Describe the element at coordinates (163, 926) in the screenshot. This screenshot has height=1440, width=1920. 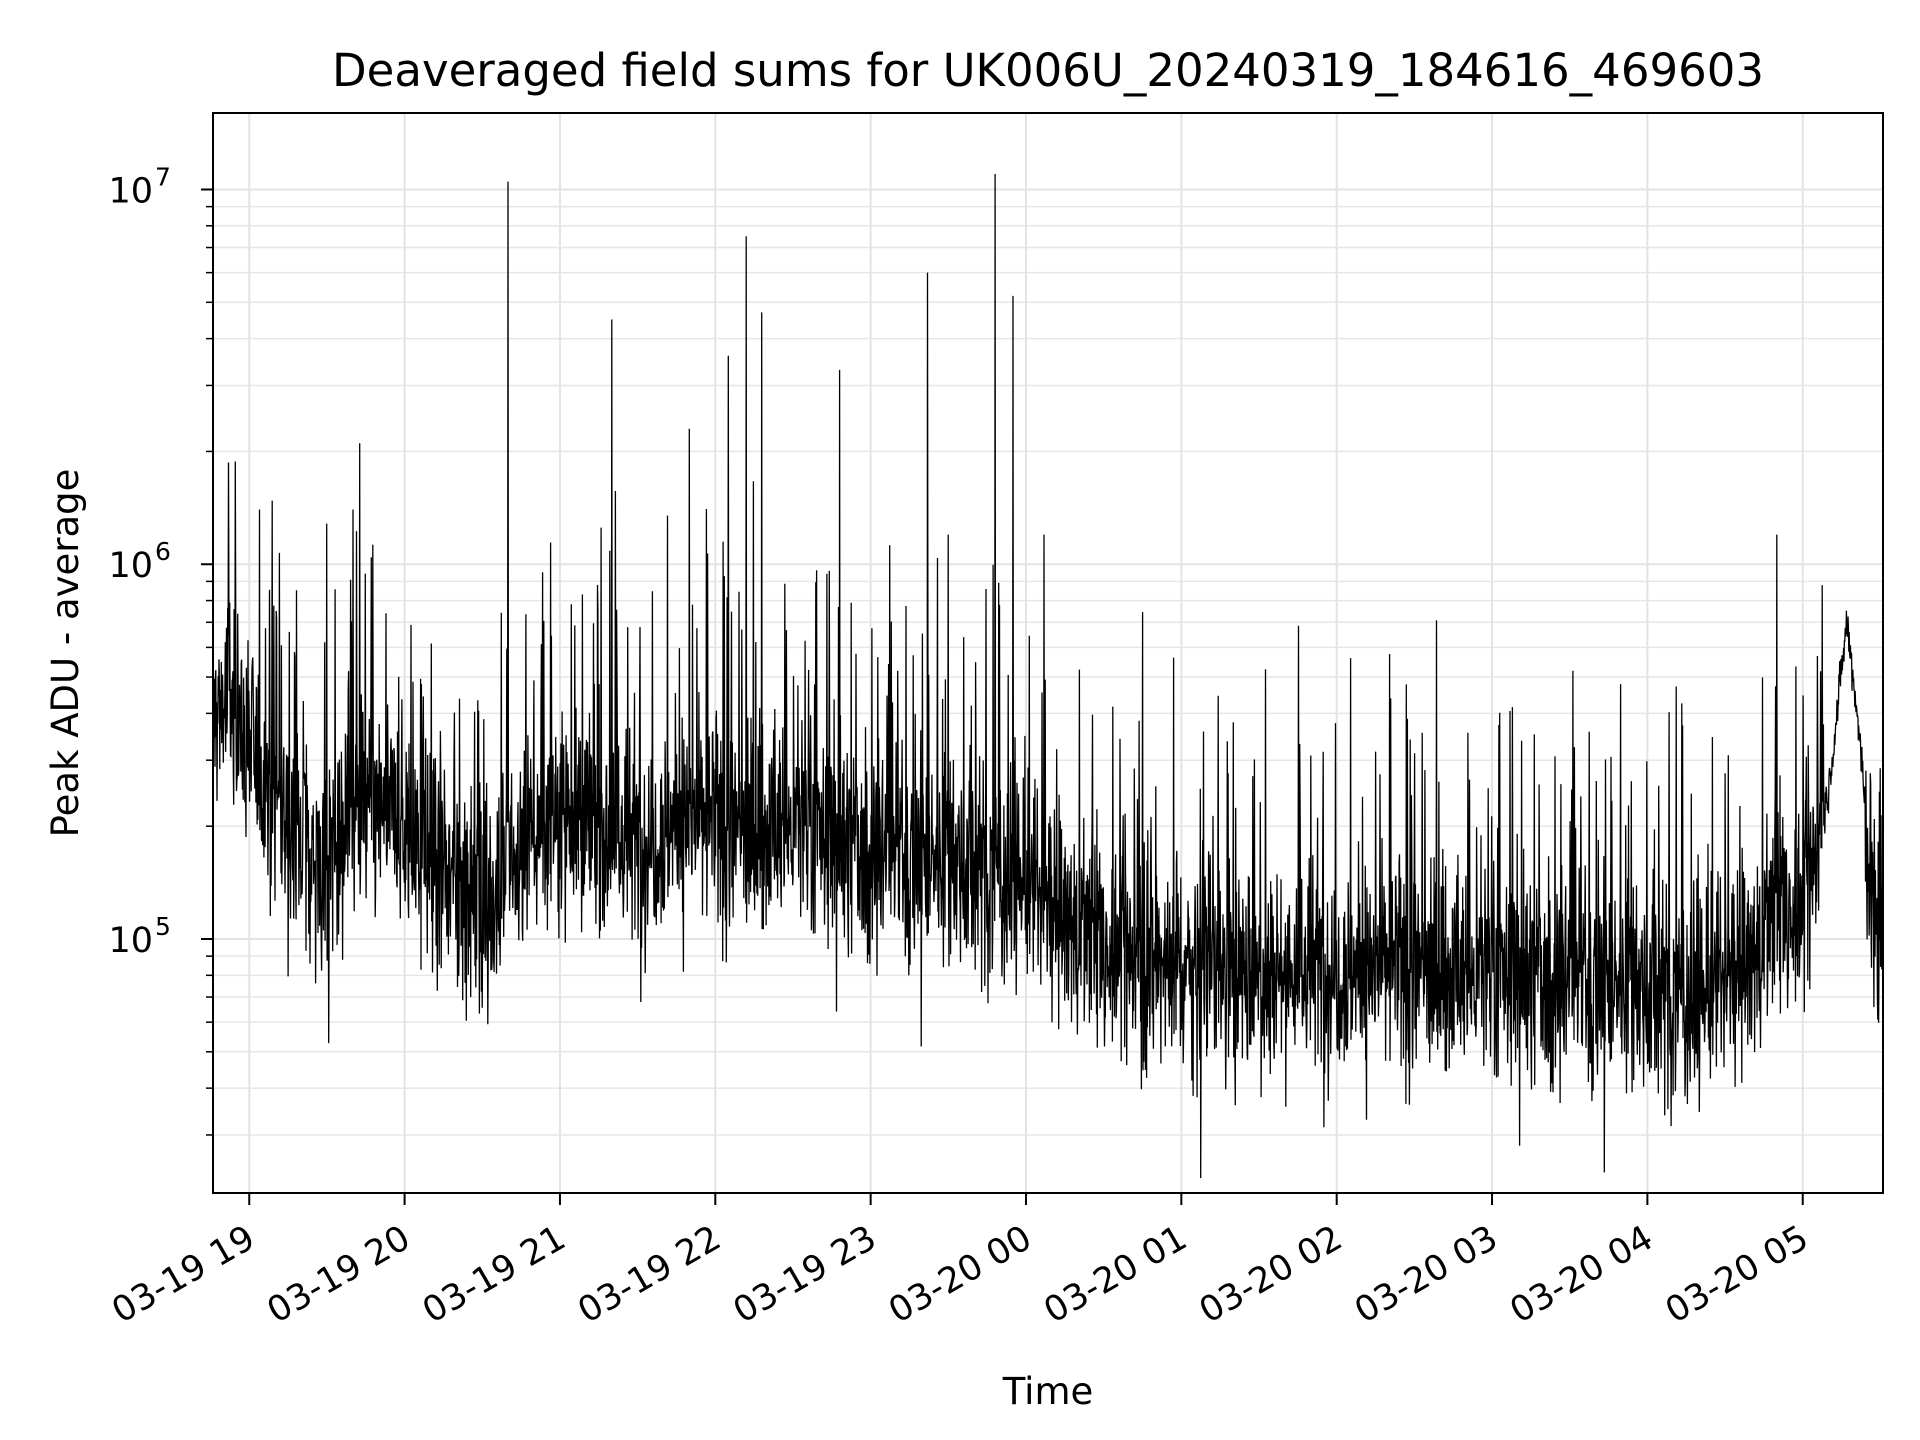
I see `y-tick-exponent: 5` at that location.